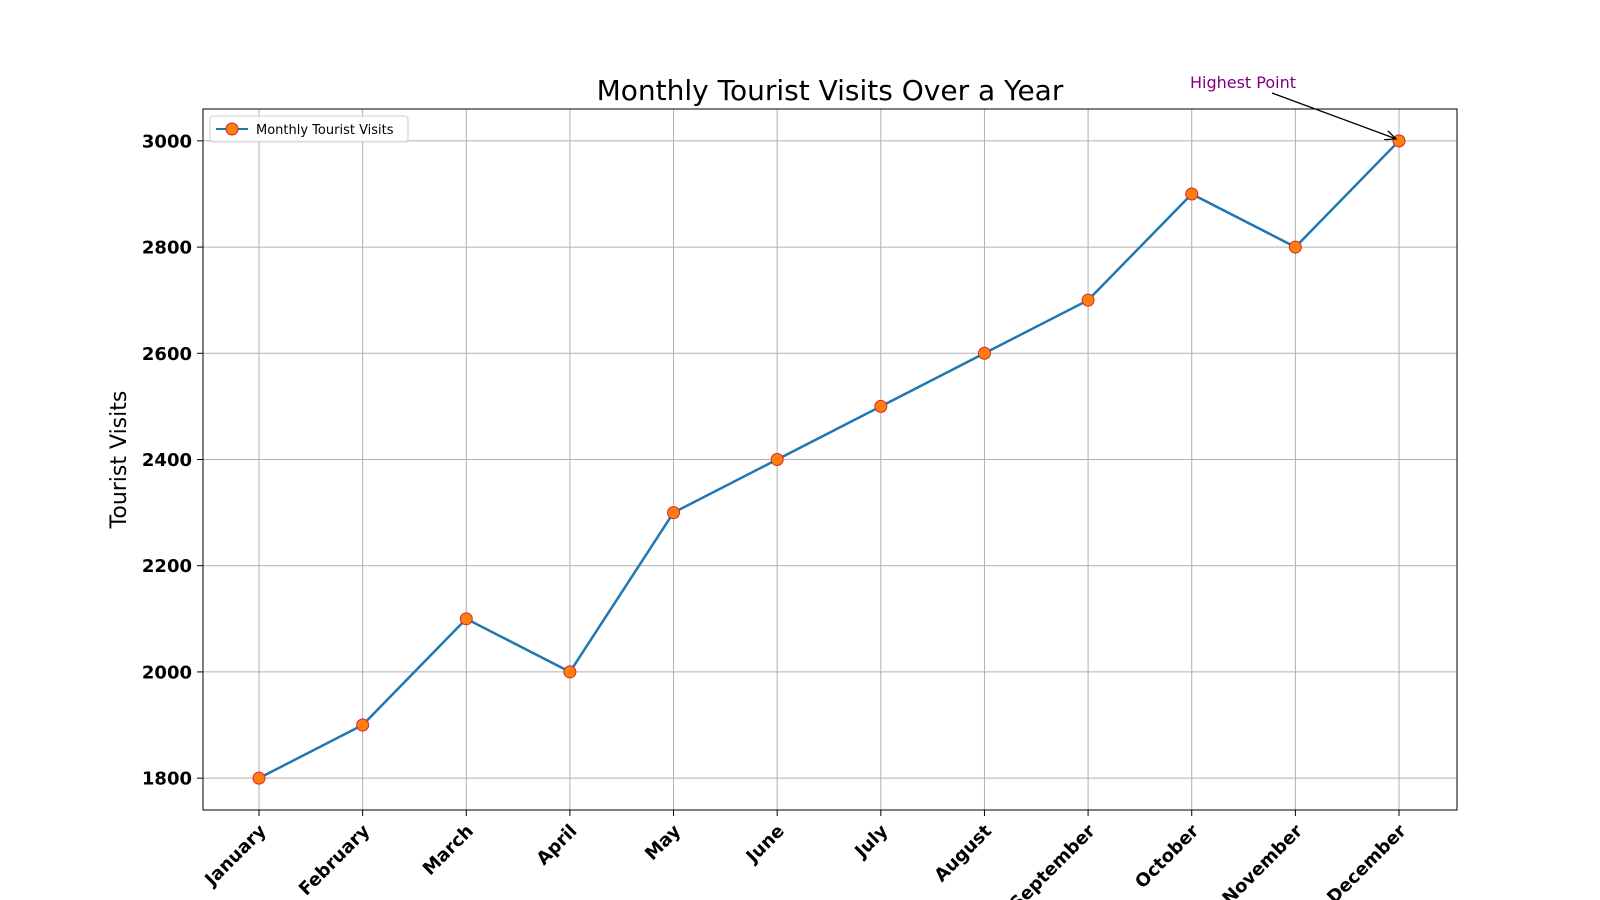 The width and height of the screenshot is (1600, 900). I want to click on y-tick-label: 3000, so click(167, 141).